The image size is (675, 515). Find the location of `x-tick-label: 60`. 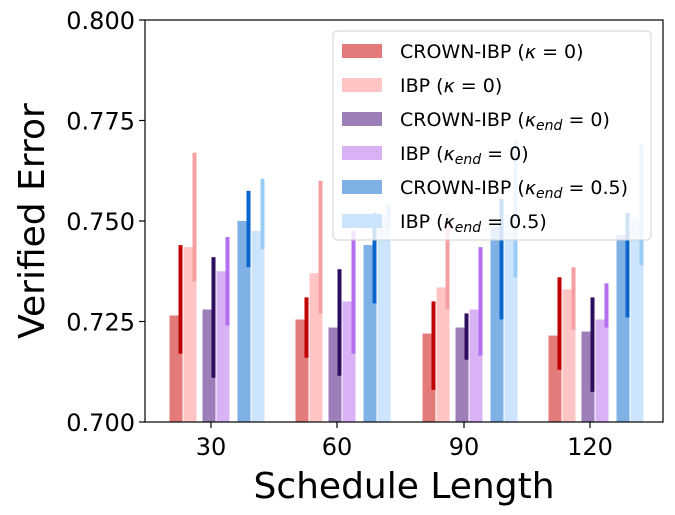

x-tick-label: 60 is located at coordinates (337, 447).